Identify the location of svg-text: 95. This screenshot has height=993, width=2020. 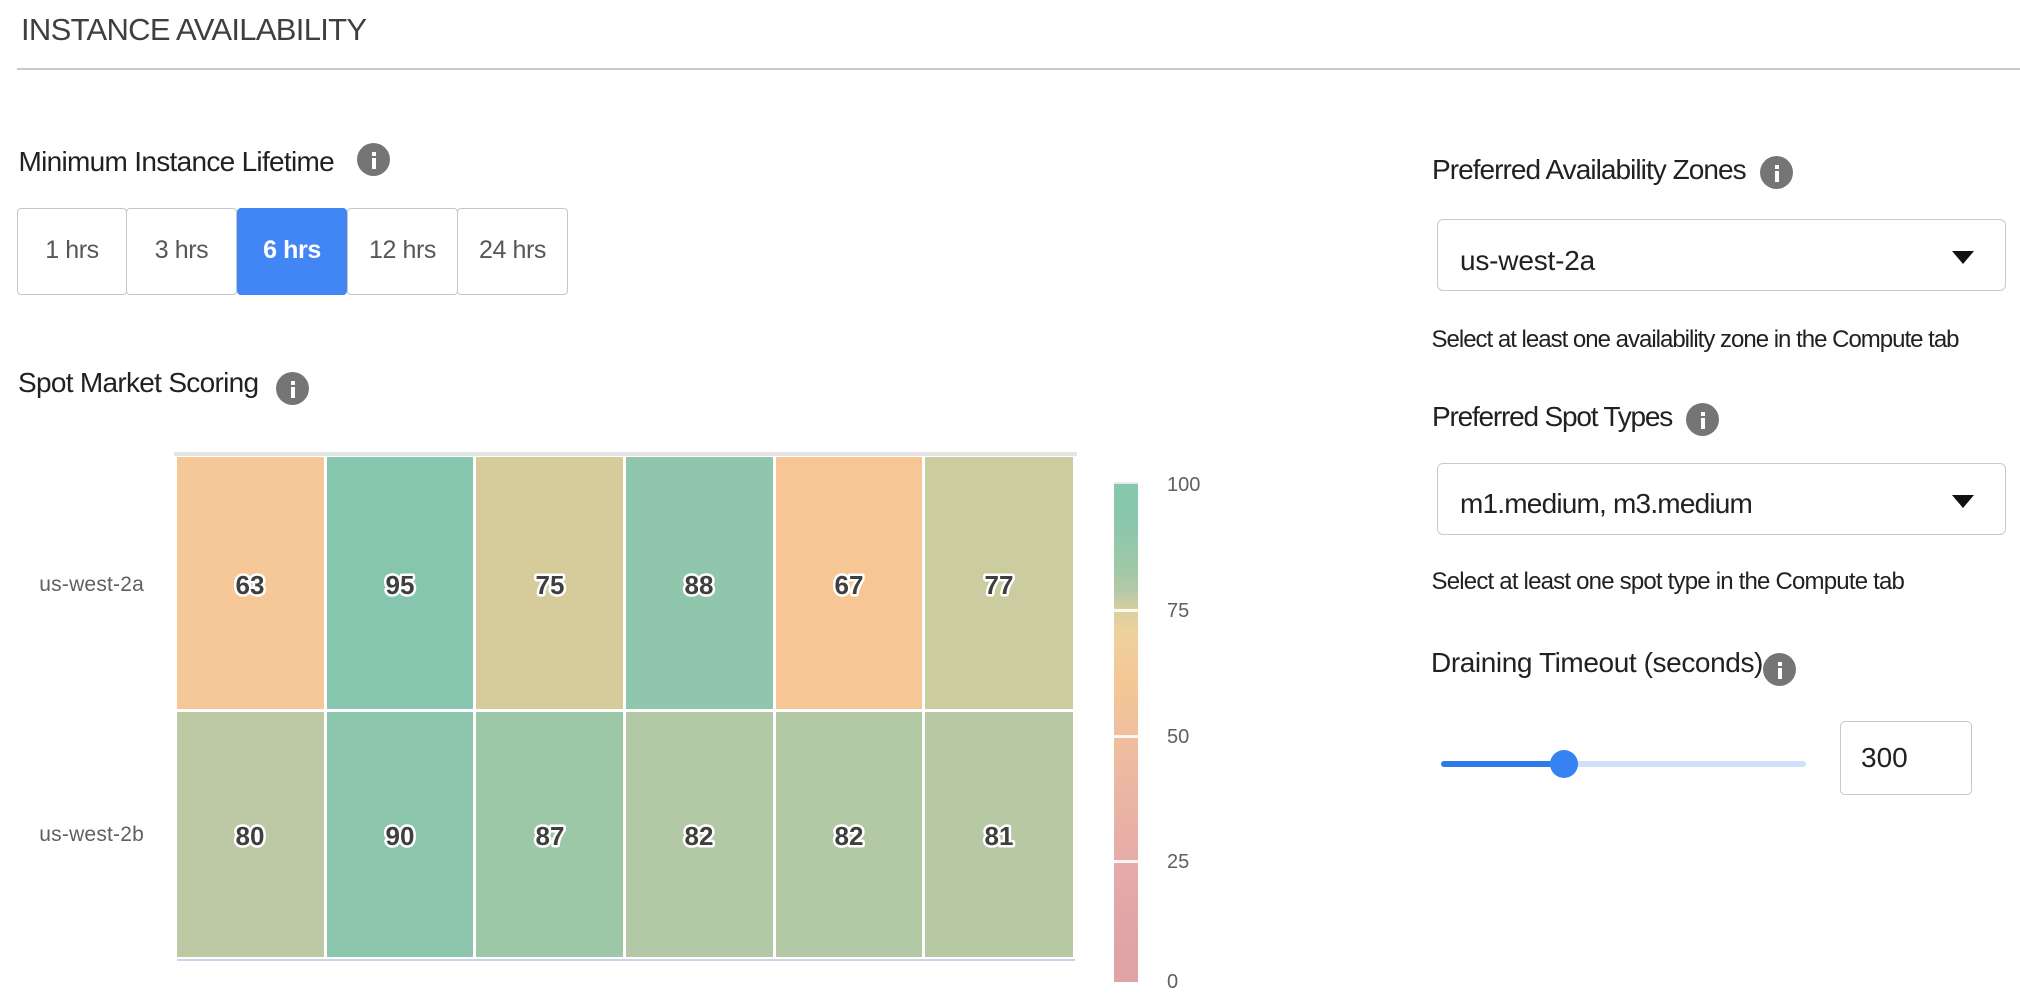
(400, 585).